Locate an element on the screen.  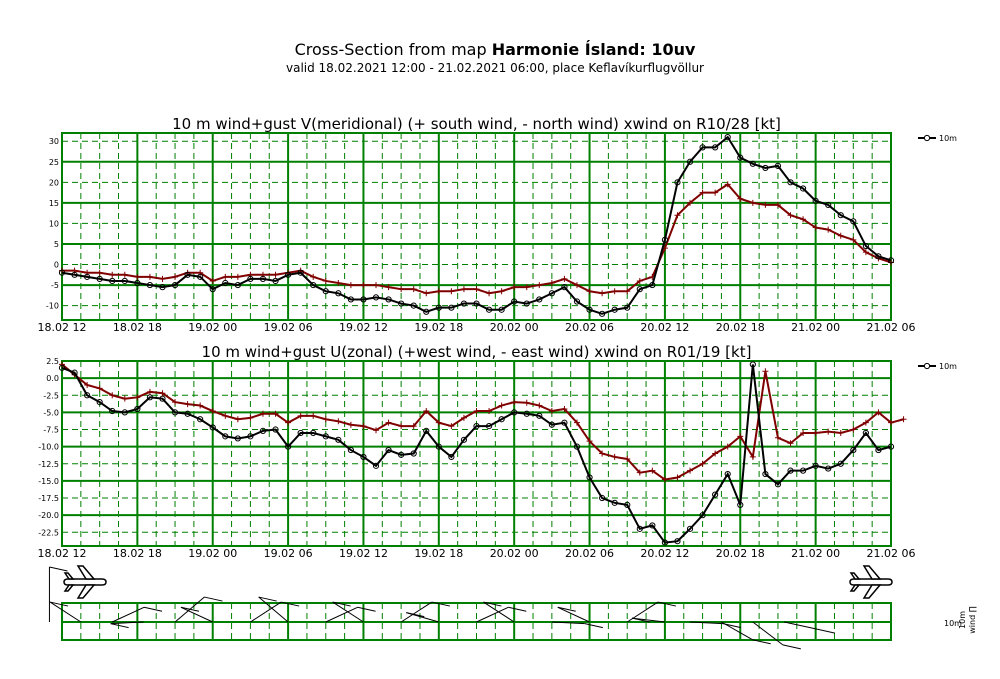
y-tick-label: -12.5 is located at coordinates (48, 464).